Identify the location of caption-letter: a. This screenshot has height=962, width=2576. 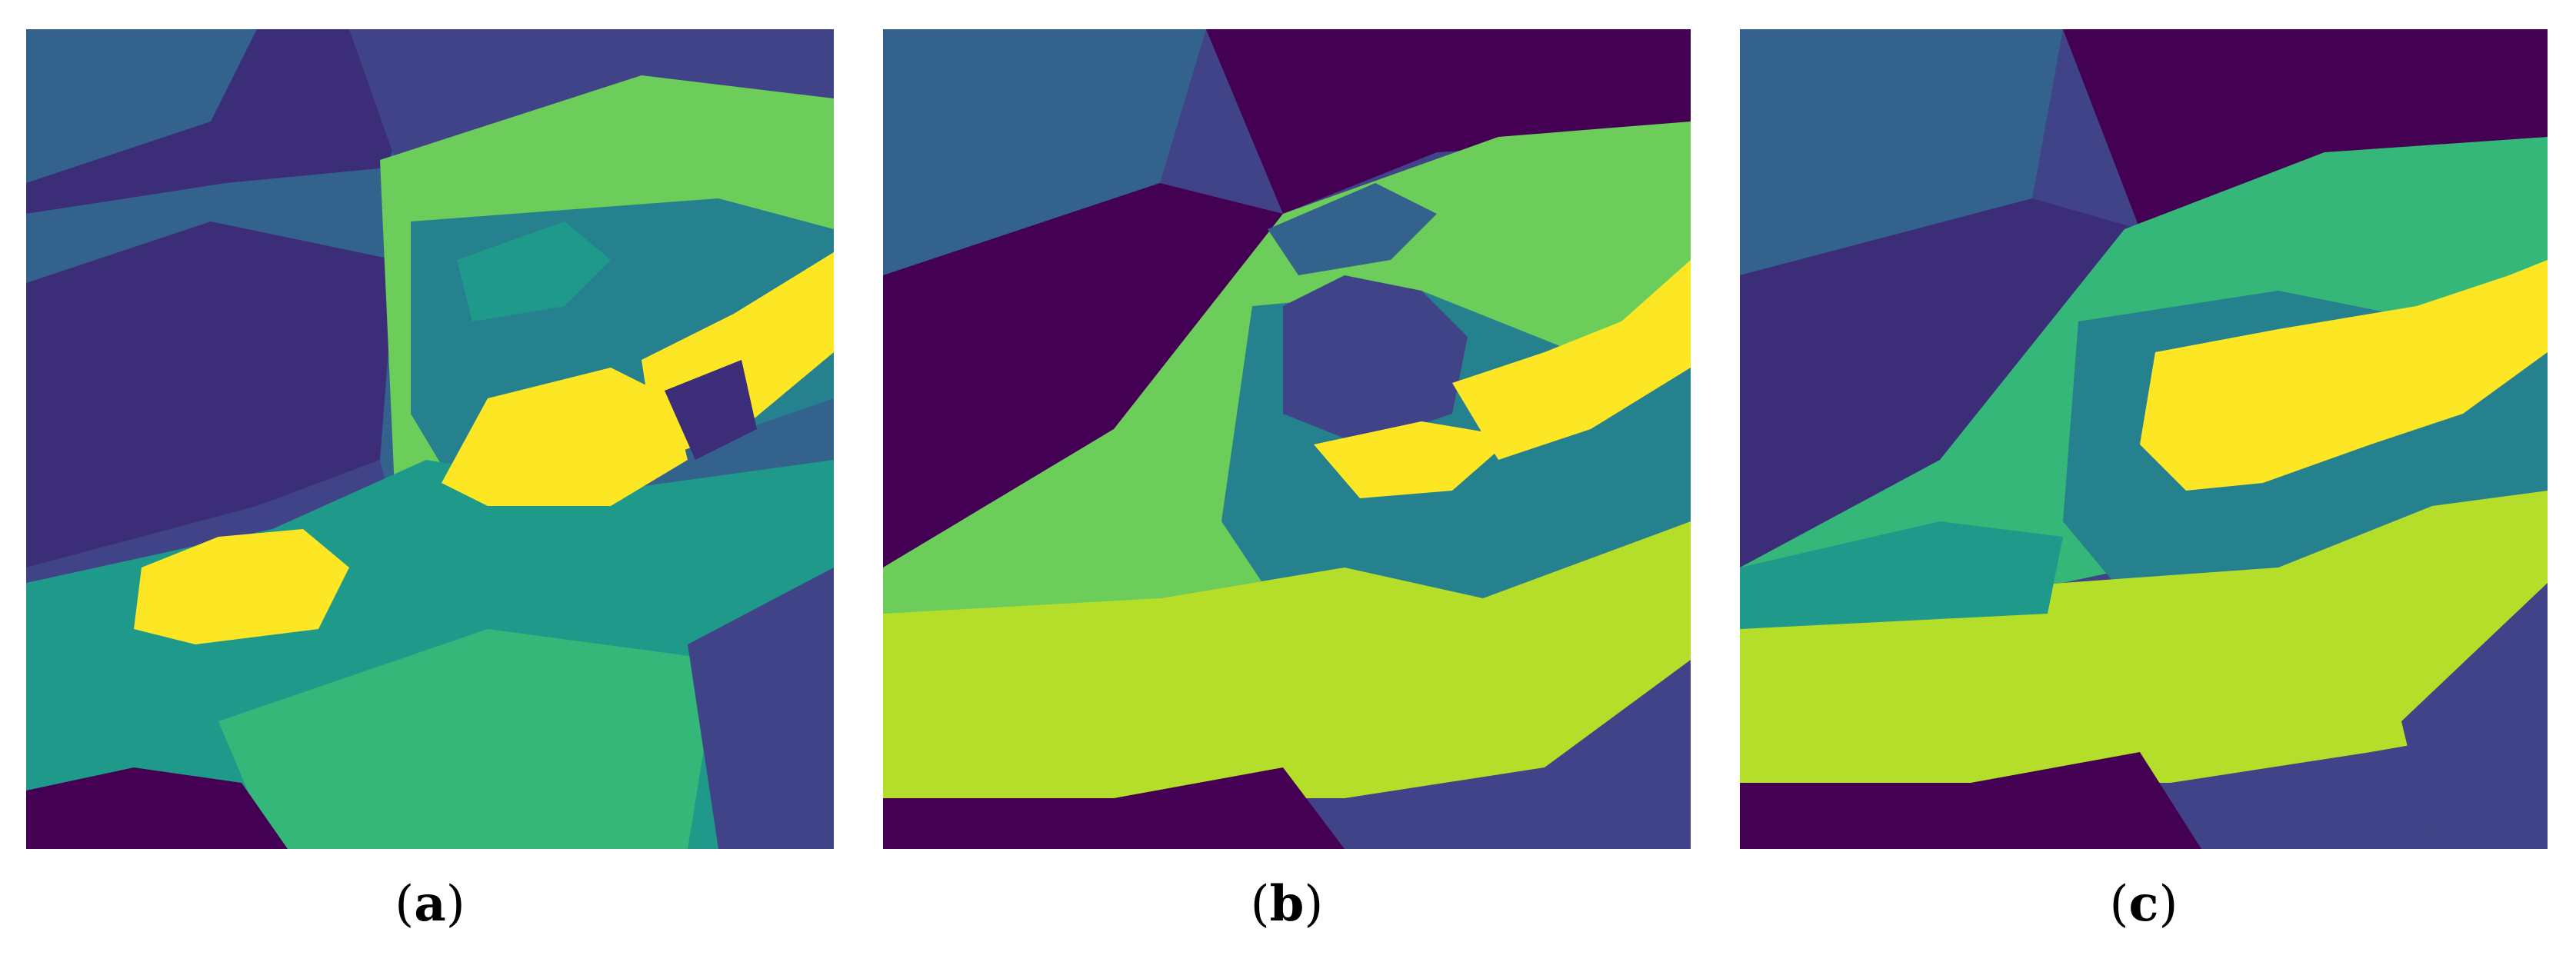
(430, 904).